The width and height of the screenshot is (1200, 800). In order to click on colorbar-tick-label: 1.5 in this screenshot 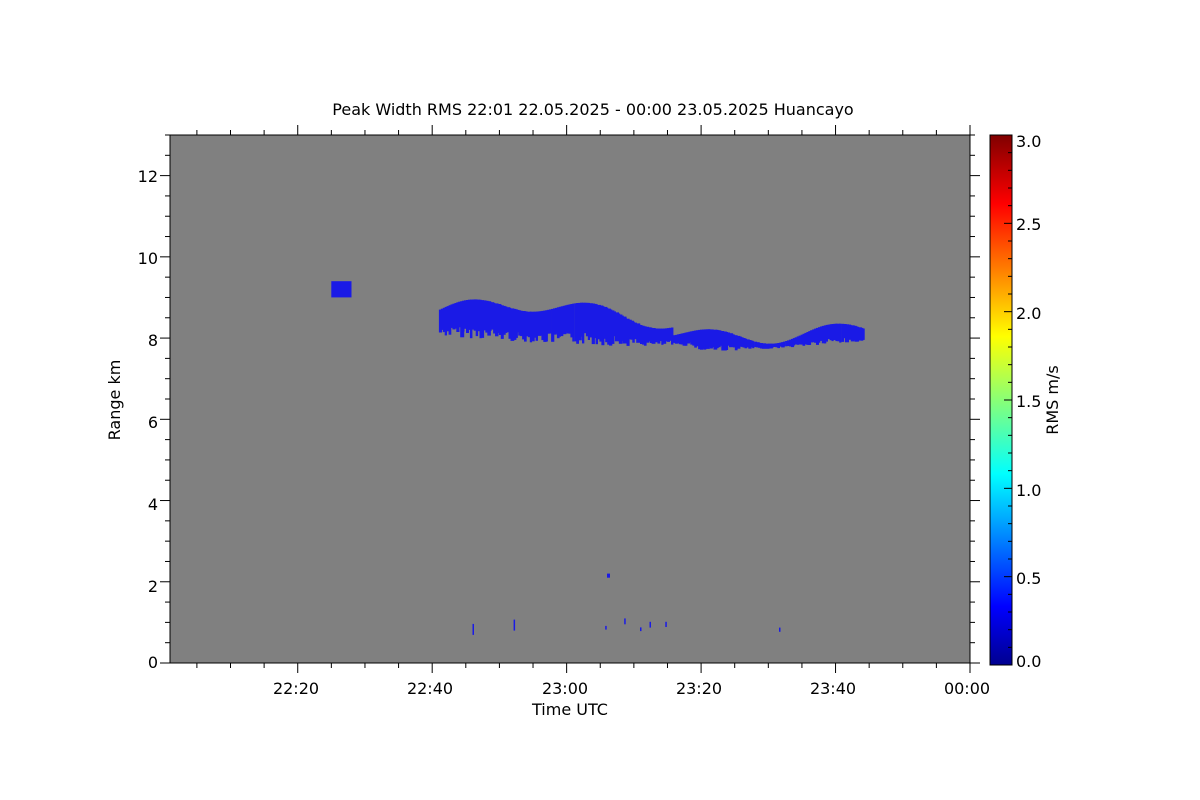, I will do `click(1028, 401)`.